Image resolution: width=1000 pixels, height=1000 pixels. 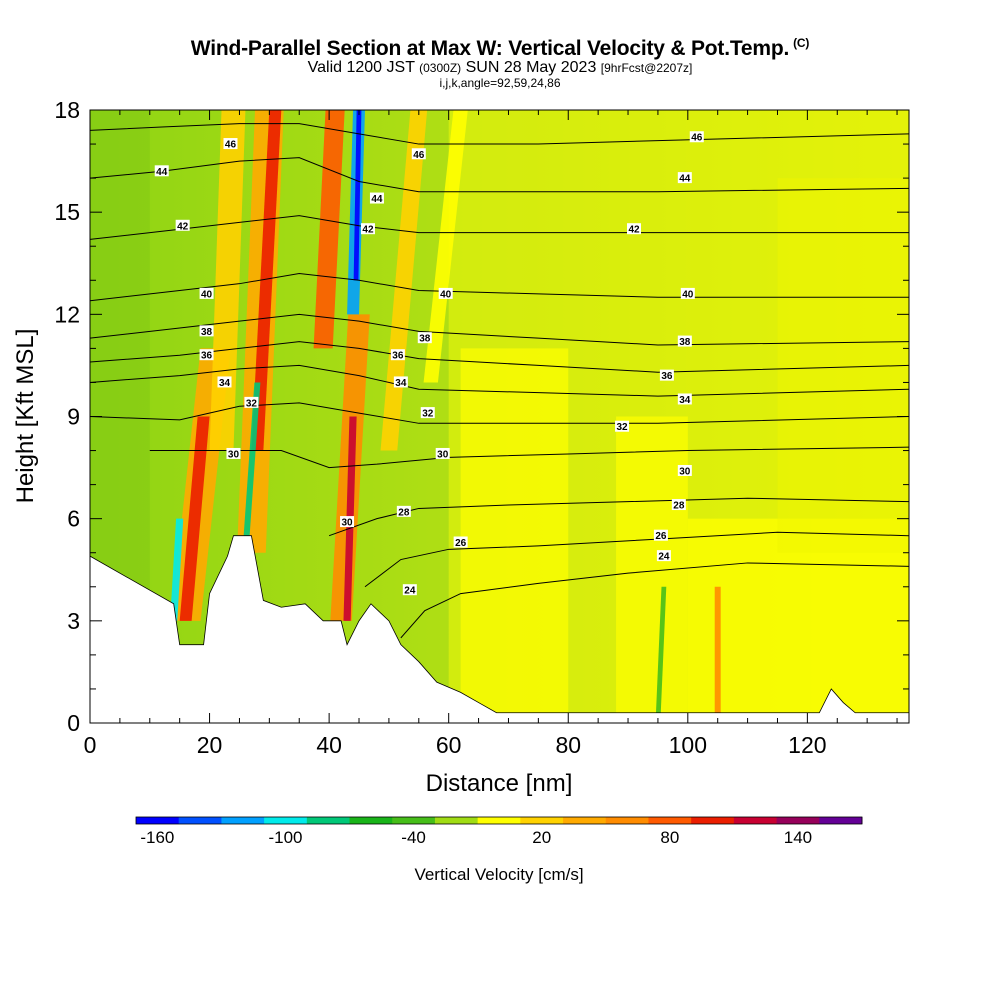 I want to click on colorbar-label: 140, so click(x=798, y=837).